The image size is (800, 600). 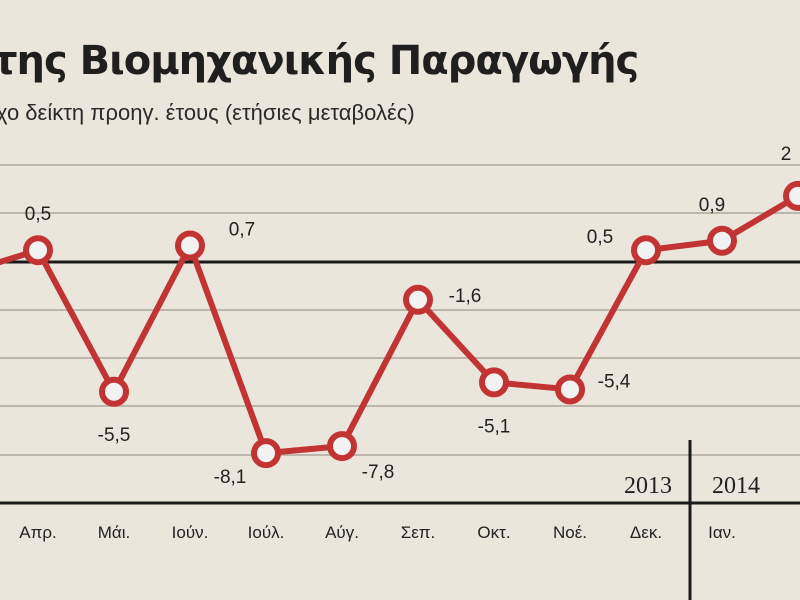 I want to click on x-tick-label: Ιούλ., so click(x=266, y=532).